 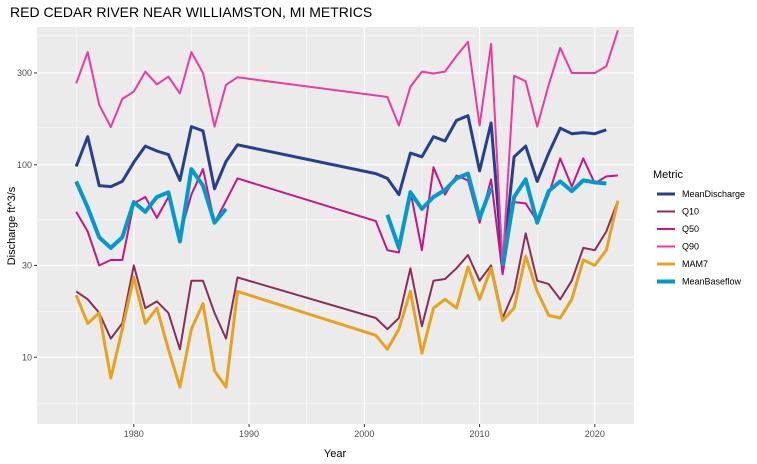 I want to click on legend-item: MeanBaseflow, so click(x=699, y=282).